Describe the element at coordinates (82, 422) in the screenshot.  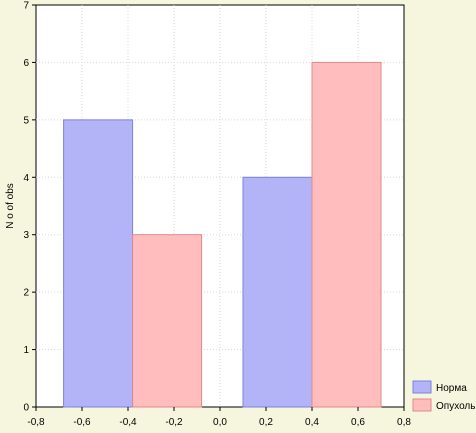
I see `x-tick-label: -0,6` at that location.